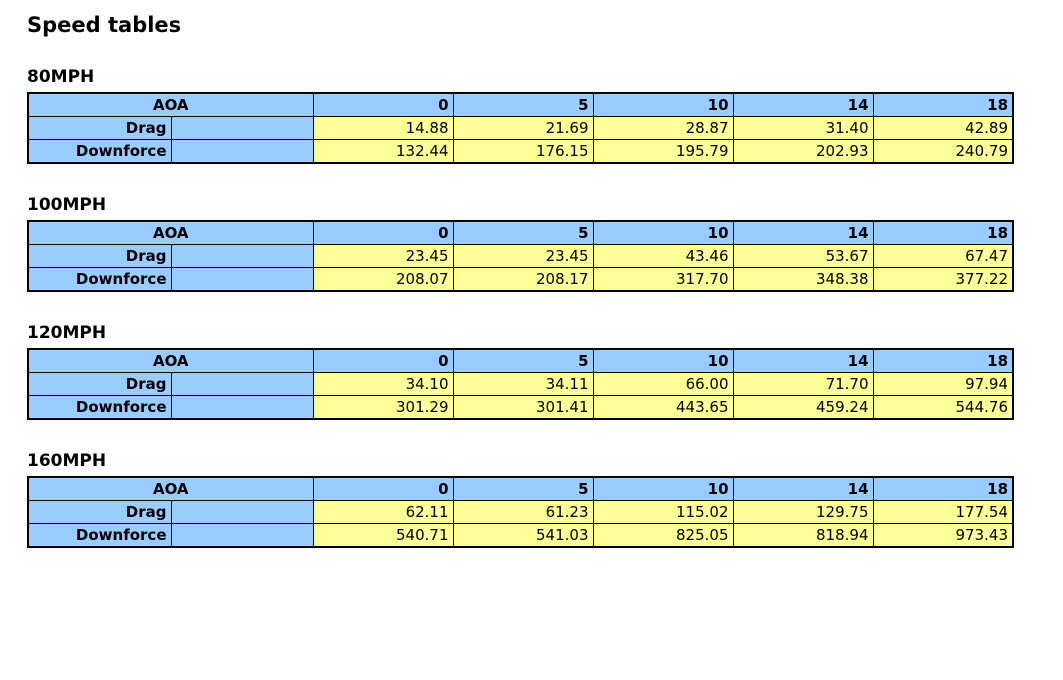  Describe the element at coordinates (383, 512) in the screenshot. I see `data-cell: 62.11` at that location.